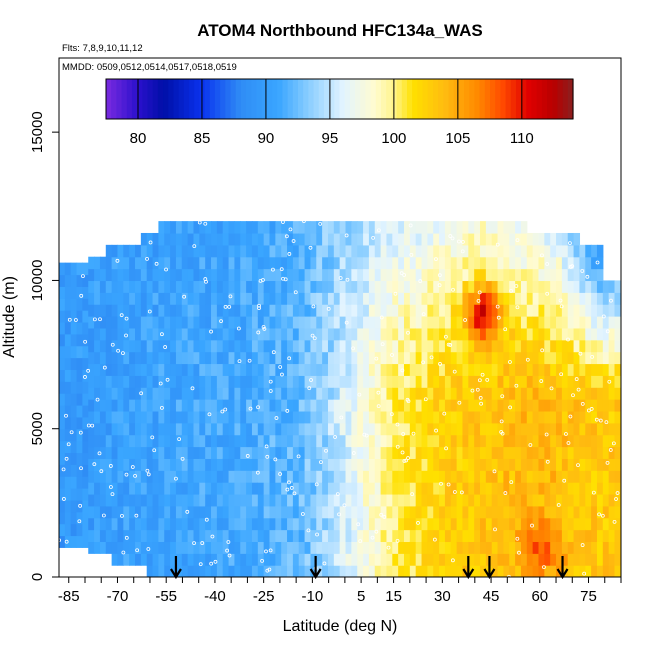 The width and height of the screenshot is (650, 650). I want to click on dates-note: MMDD: 0509,0512,0514,0517,0518,0519, so click(149, 67).